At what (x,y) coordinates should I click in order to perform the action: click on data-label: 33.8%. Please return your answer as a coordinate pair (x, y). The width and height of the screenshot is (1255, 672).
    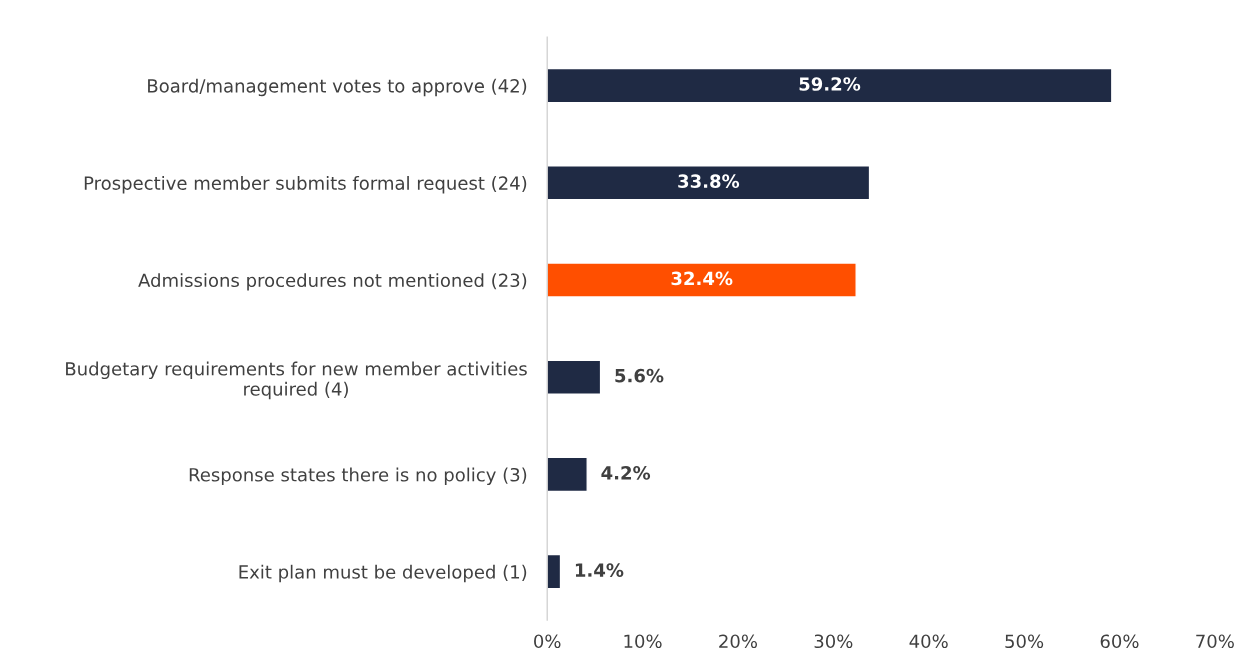
    Looking at the image, I should click on (709, 181).